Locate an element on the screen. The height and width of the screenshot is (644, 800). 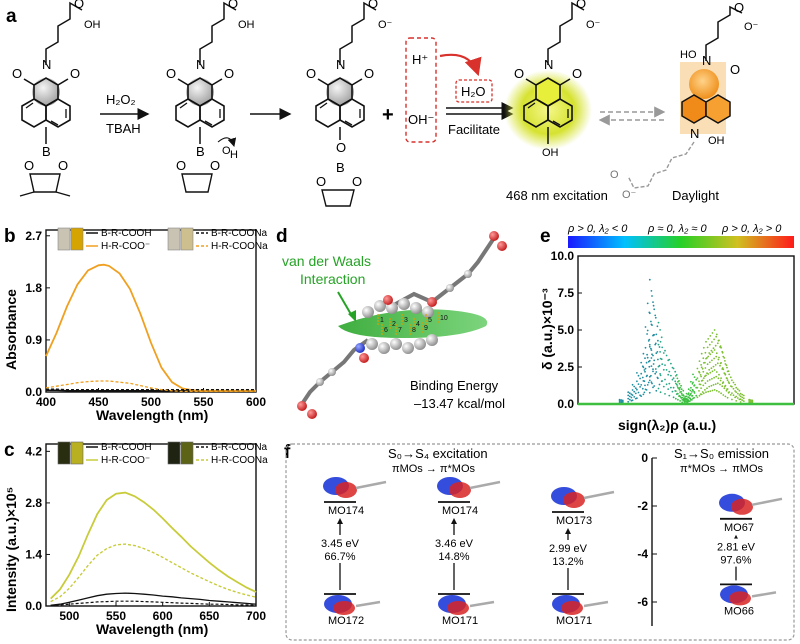
molecule-boronate-acid: N O O O OH B O O is located at coordinates (56, 98).